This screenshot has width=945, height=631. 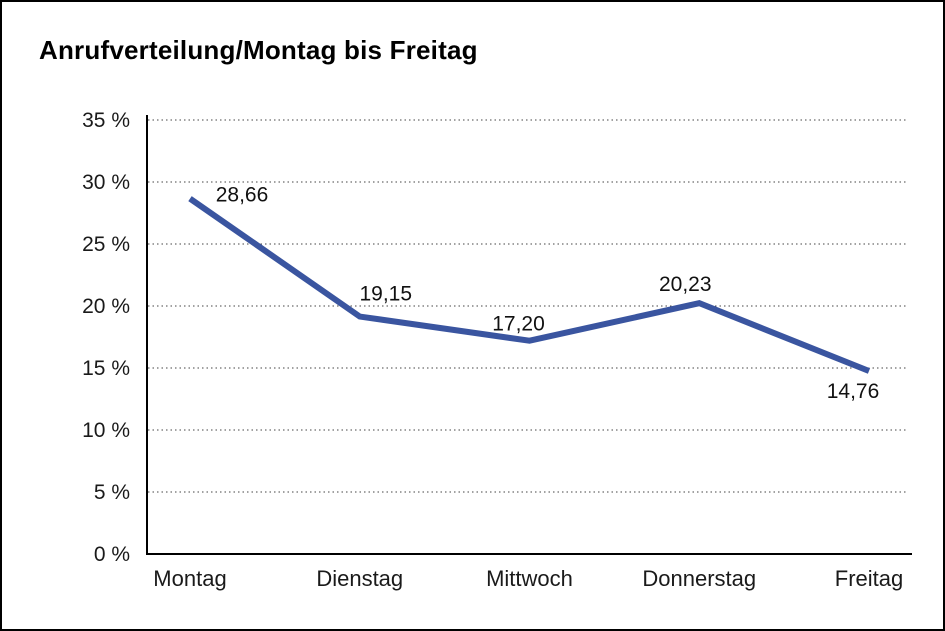 I want to click on data-point-value-label: 14,76, so click(x=853, y=391).